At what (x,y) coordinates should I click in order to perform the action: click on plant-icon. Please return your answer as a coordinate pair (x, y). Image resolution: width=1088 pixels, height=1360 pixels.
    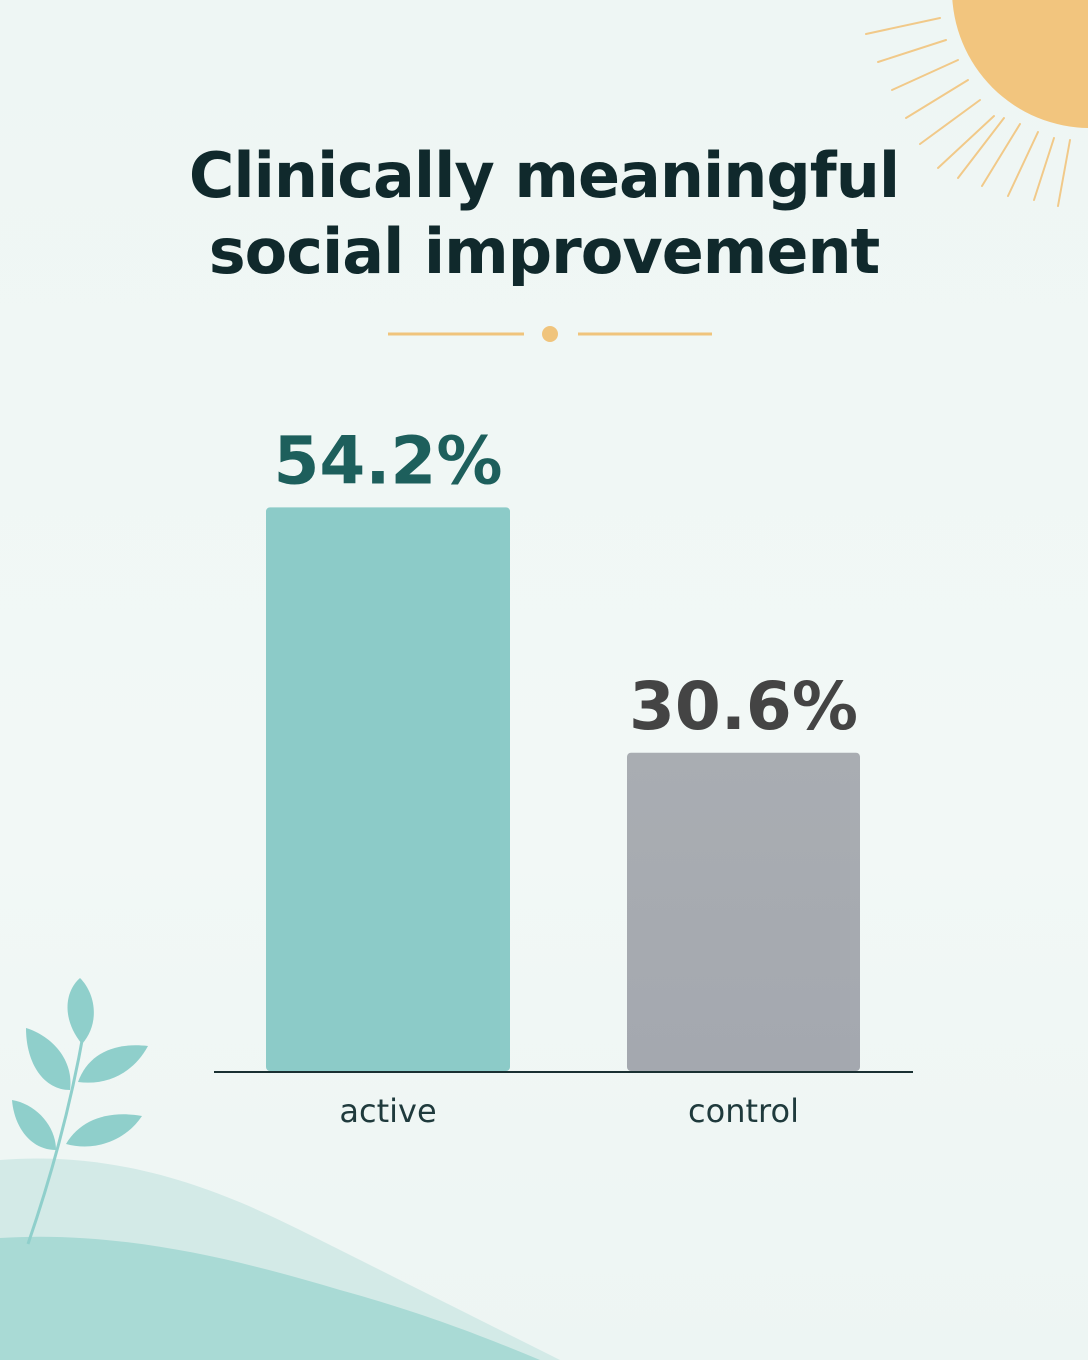
    Looking at the image, I should click on (80, 1111).